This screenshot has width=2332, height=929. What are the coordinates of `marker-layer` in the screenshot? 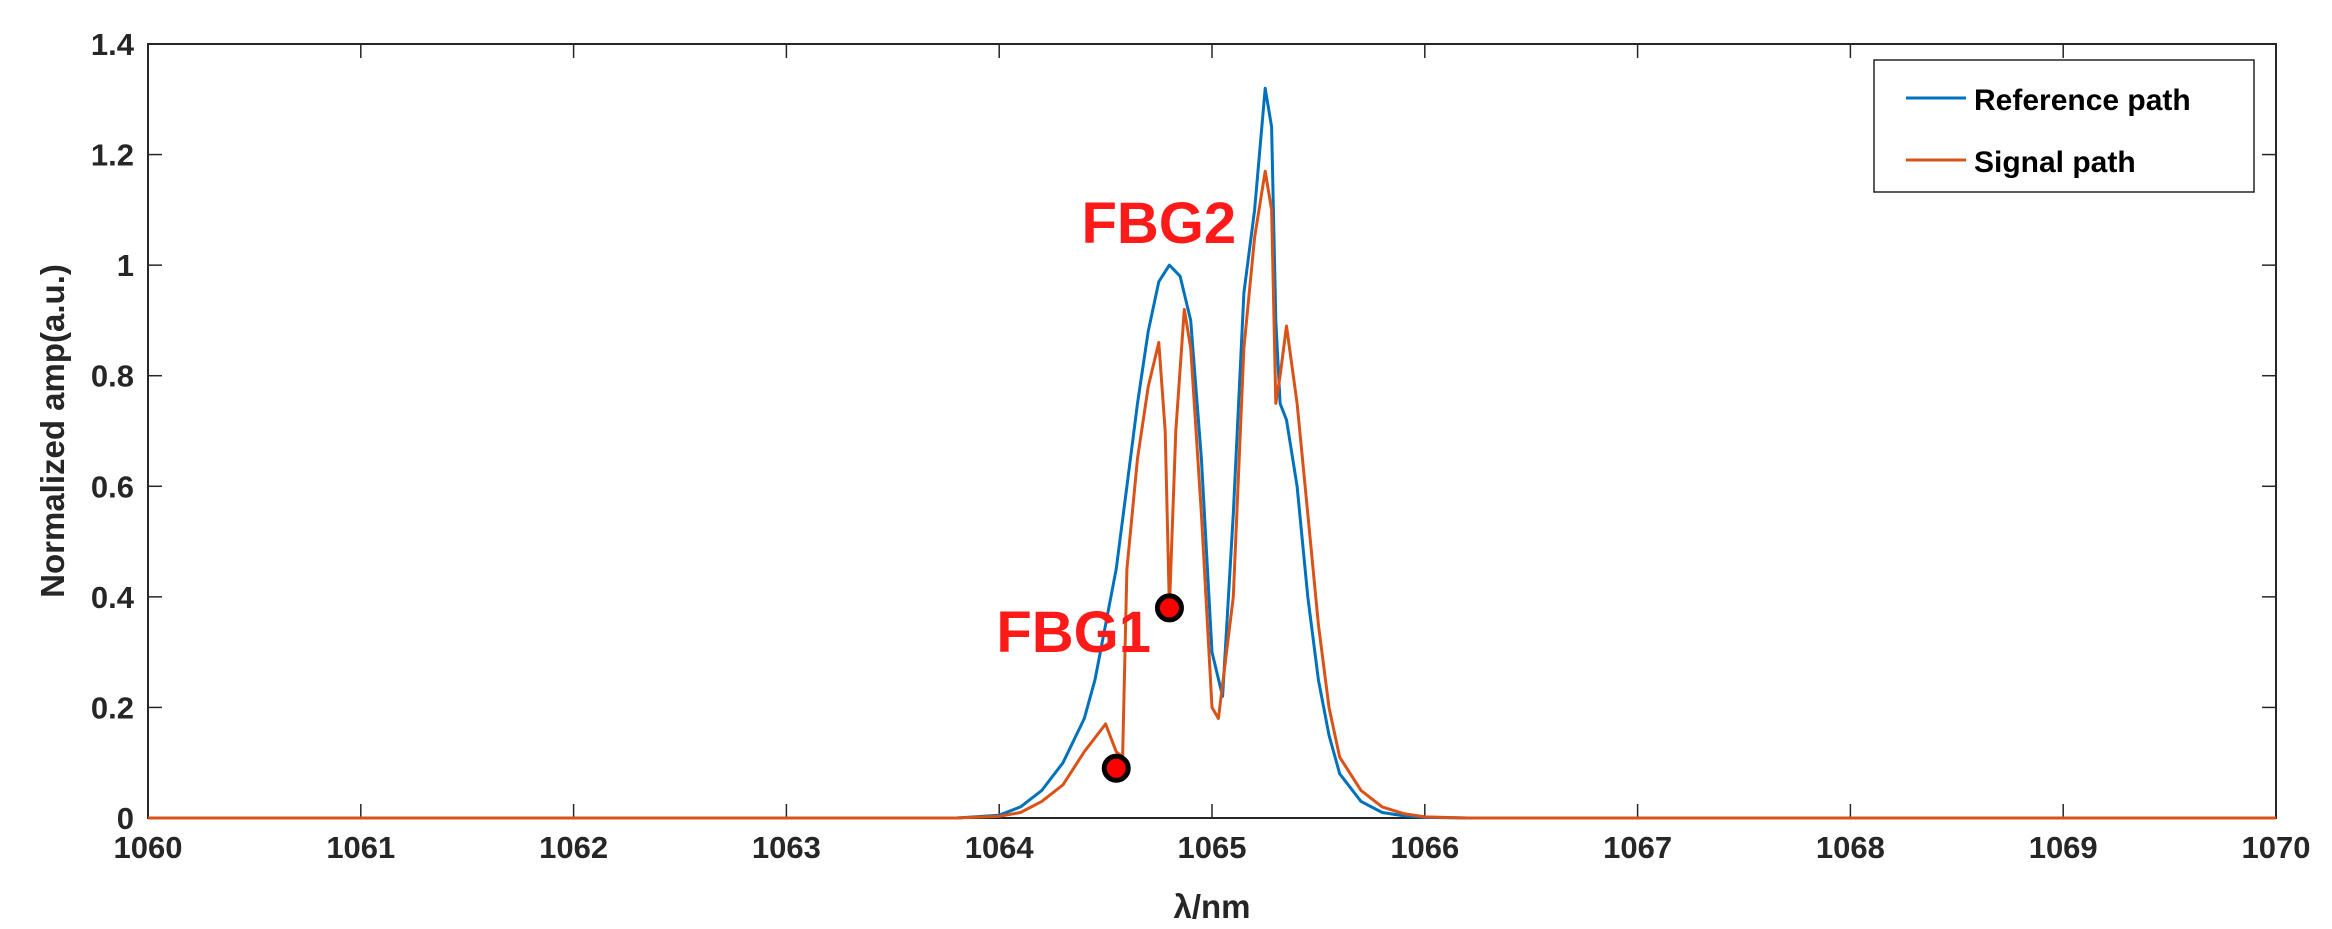 It's located at (1142, 688).